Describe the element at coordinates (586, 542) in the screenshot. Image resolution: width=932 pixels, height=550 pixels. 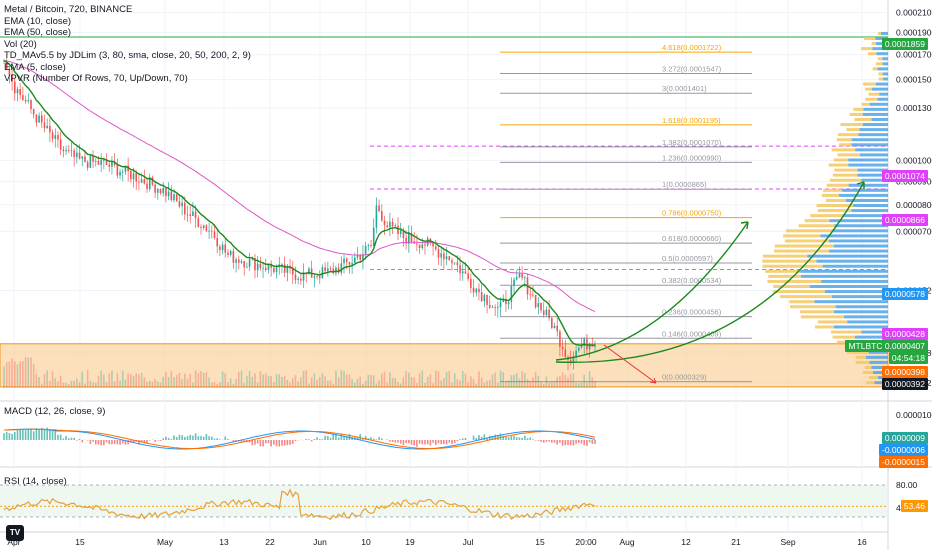
I see `time-tick-label: 20:00` at that location.